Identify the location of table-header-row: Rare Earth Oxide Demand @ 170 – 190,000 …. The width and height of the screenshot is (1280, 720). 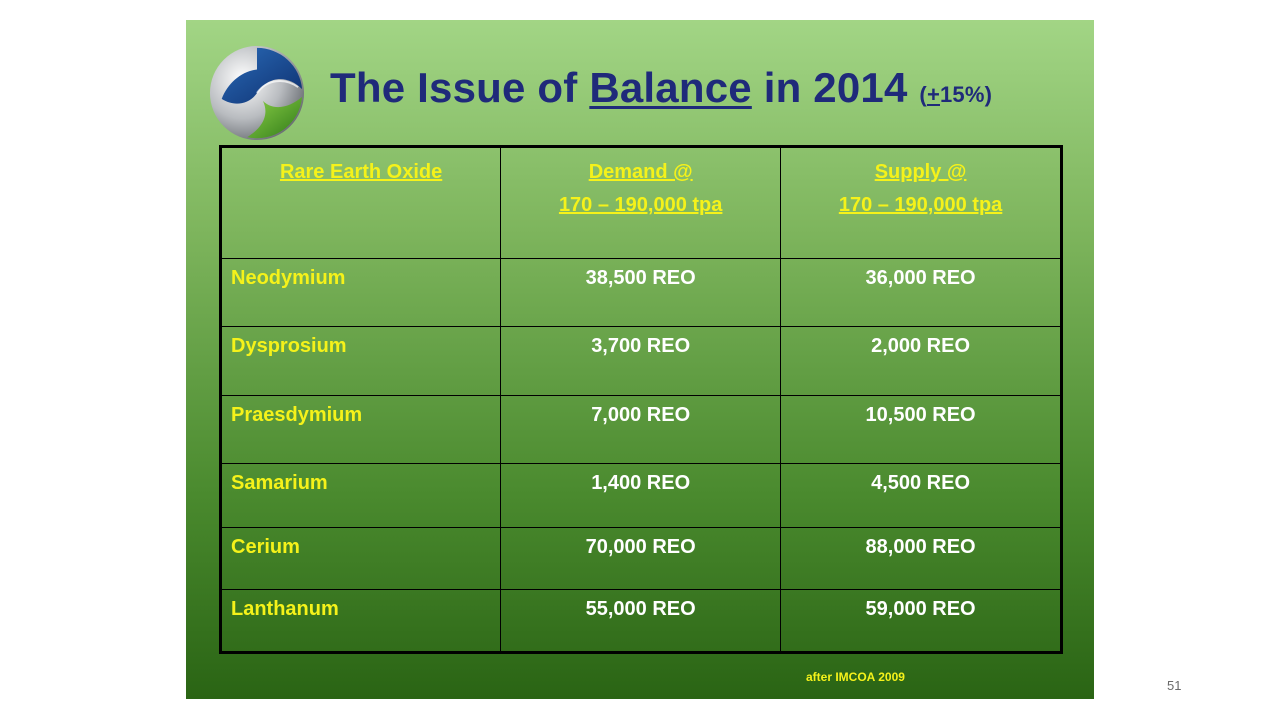
(641, 203).